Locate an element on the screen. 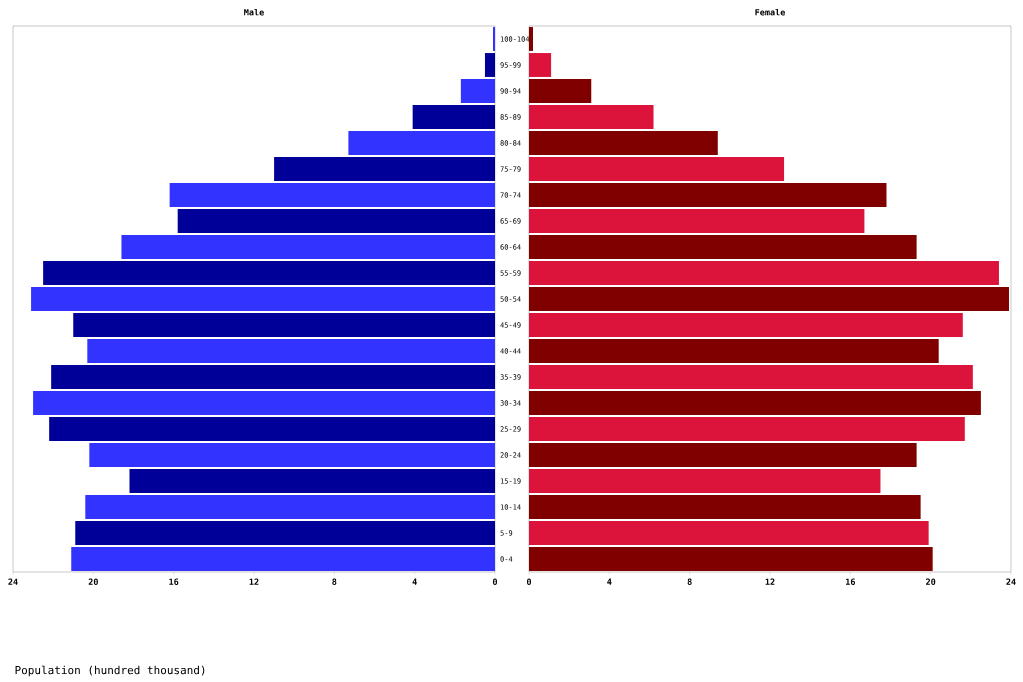  chart-title: Female is located at coordinates (770, 12).